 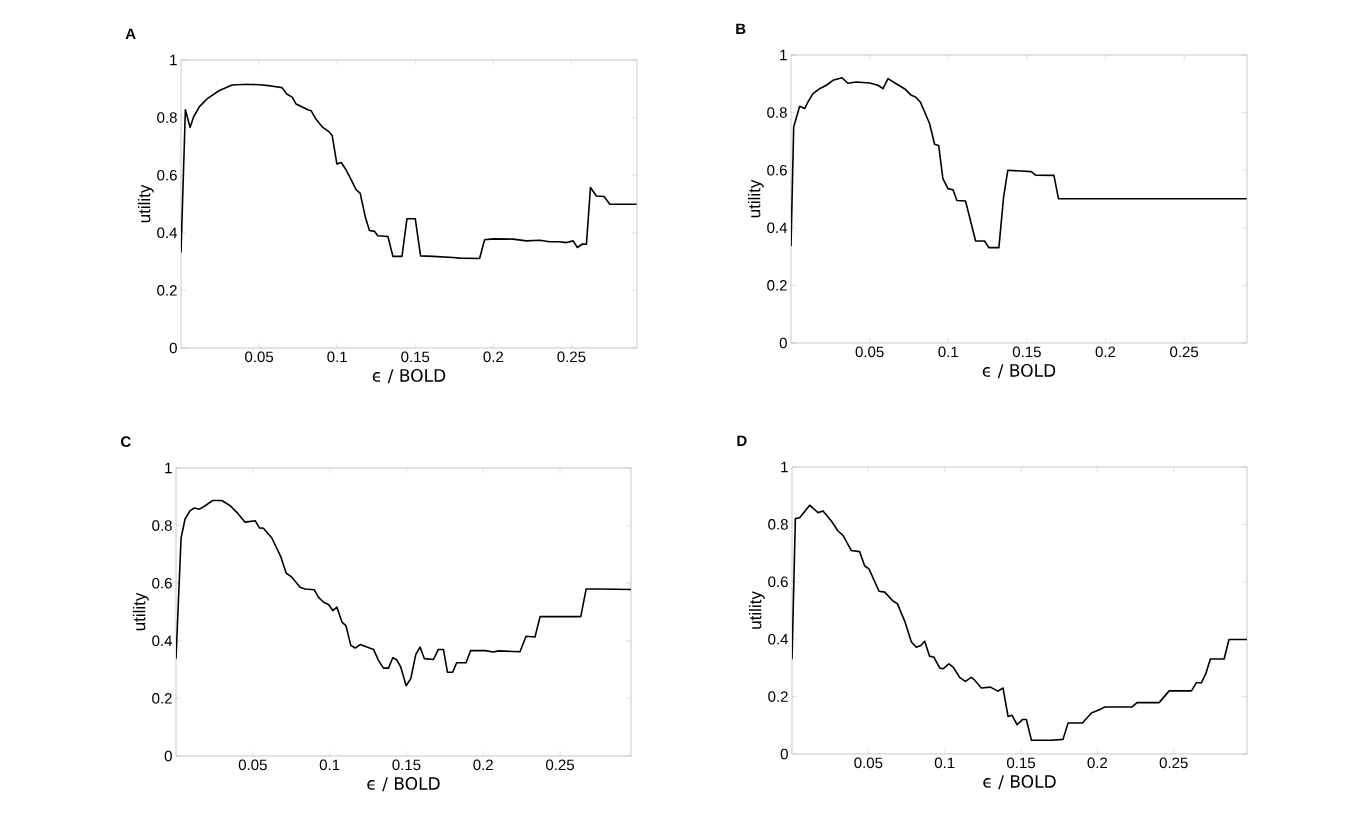 I want to click on chart-title: D, so click(x=742, y=440).